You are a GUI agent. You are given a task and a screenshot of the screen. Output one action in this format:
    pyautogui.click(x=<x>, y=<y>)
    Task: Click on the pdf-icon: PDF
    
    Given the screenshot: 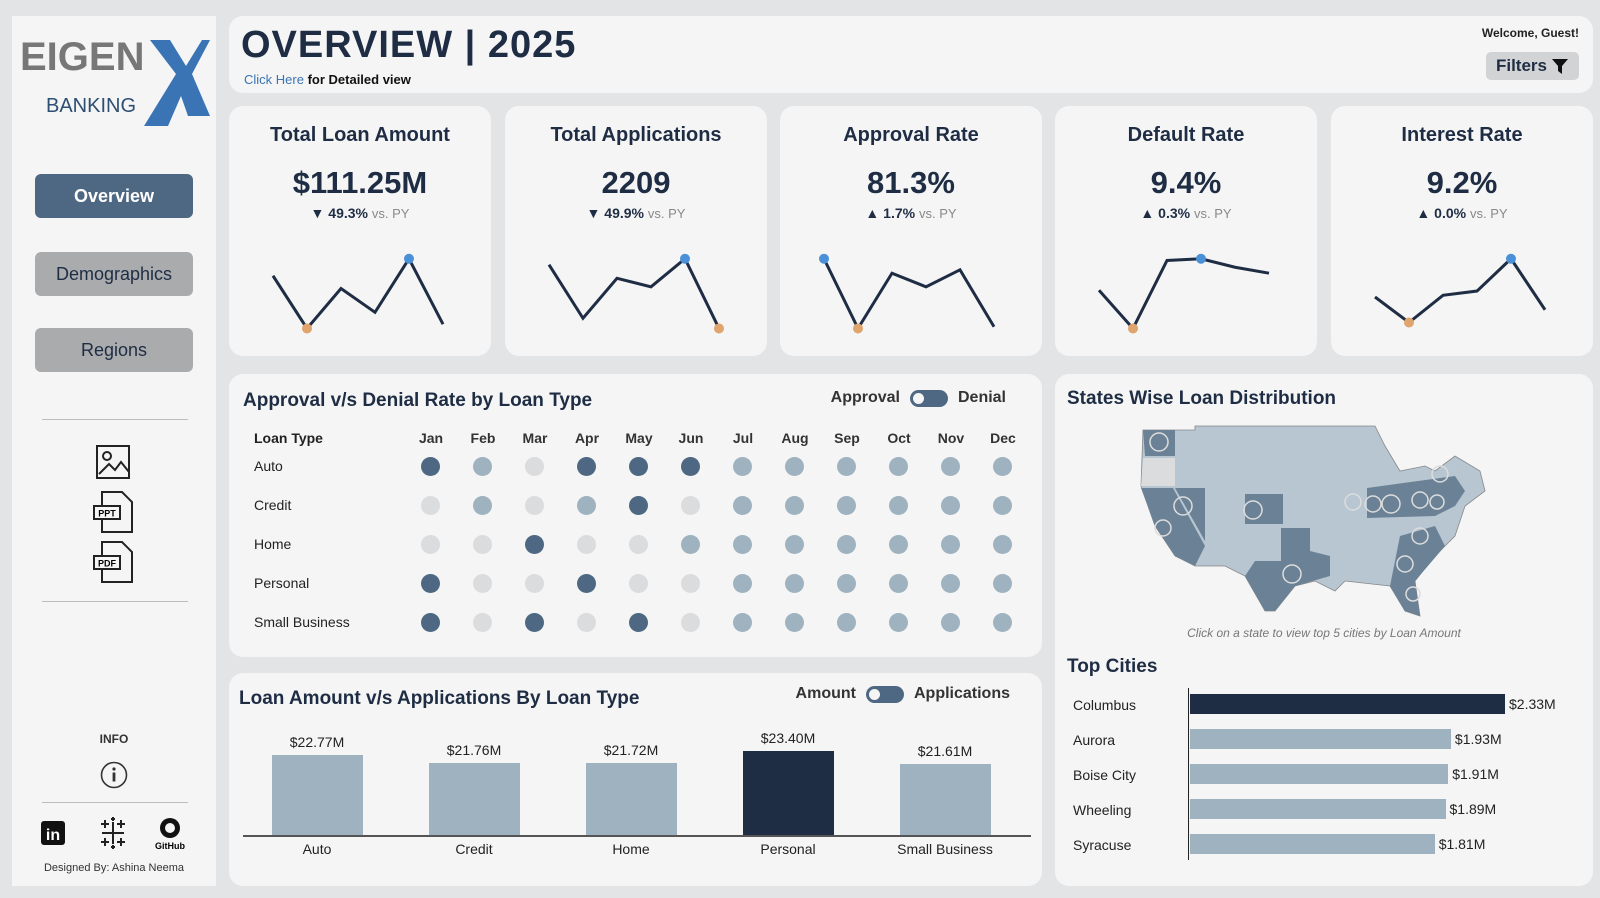 What is the action you would take?
    pyautogui.click(x=113, y=562)
    